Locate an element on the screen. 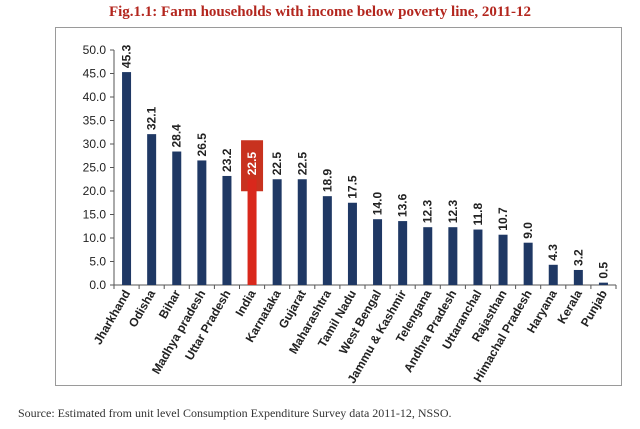  y-tick-label: 25.0 is located at coordinates (95, 168).